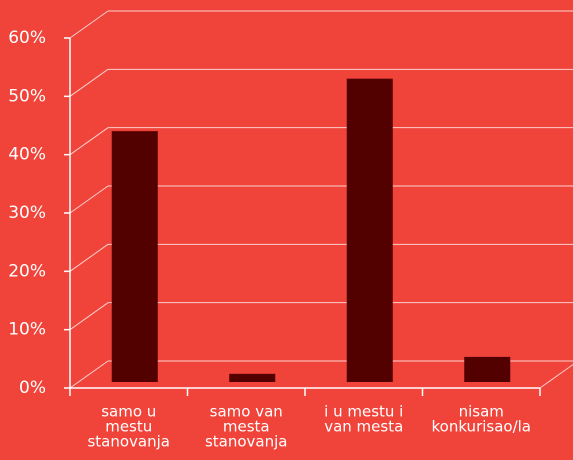  Describe the element at coordinates (128, 412) in the screenshot. I see `x-tick-label: samo u` at that location.